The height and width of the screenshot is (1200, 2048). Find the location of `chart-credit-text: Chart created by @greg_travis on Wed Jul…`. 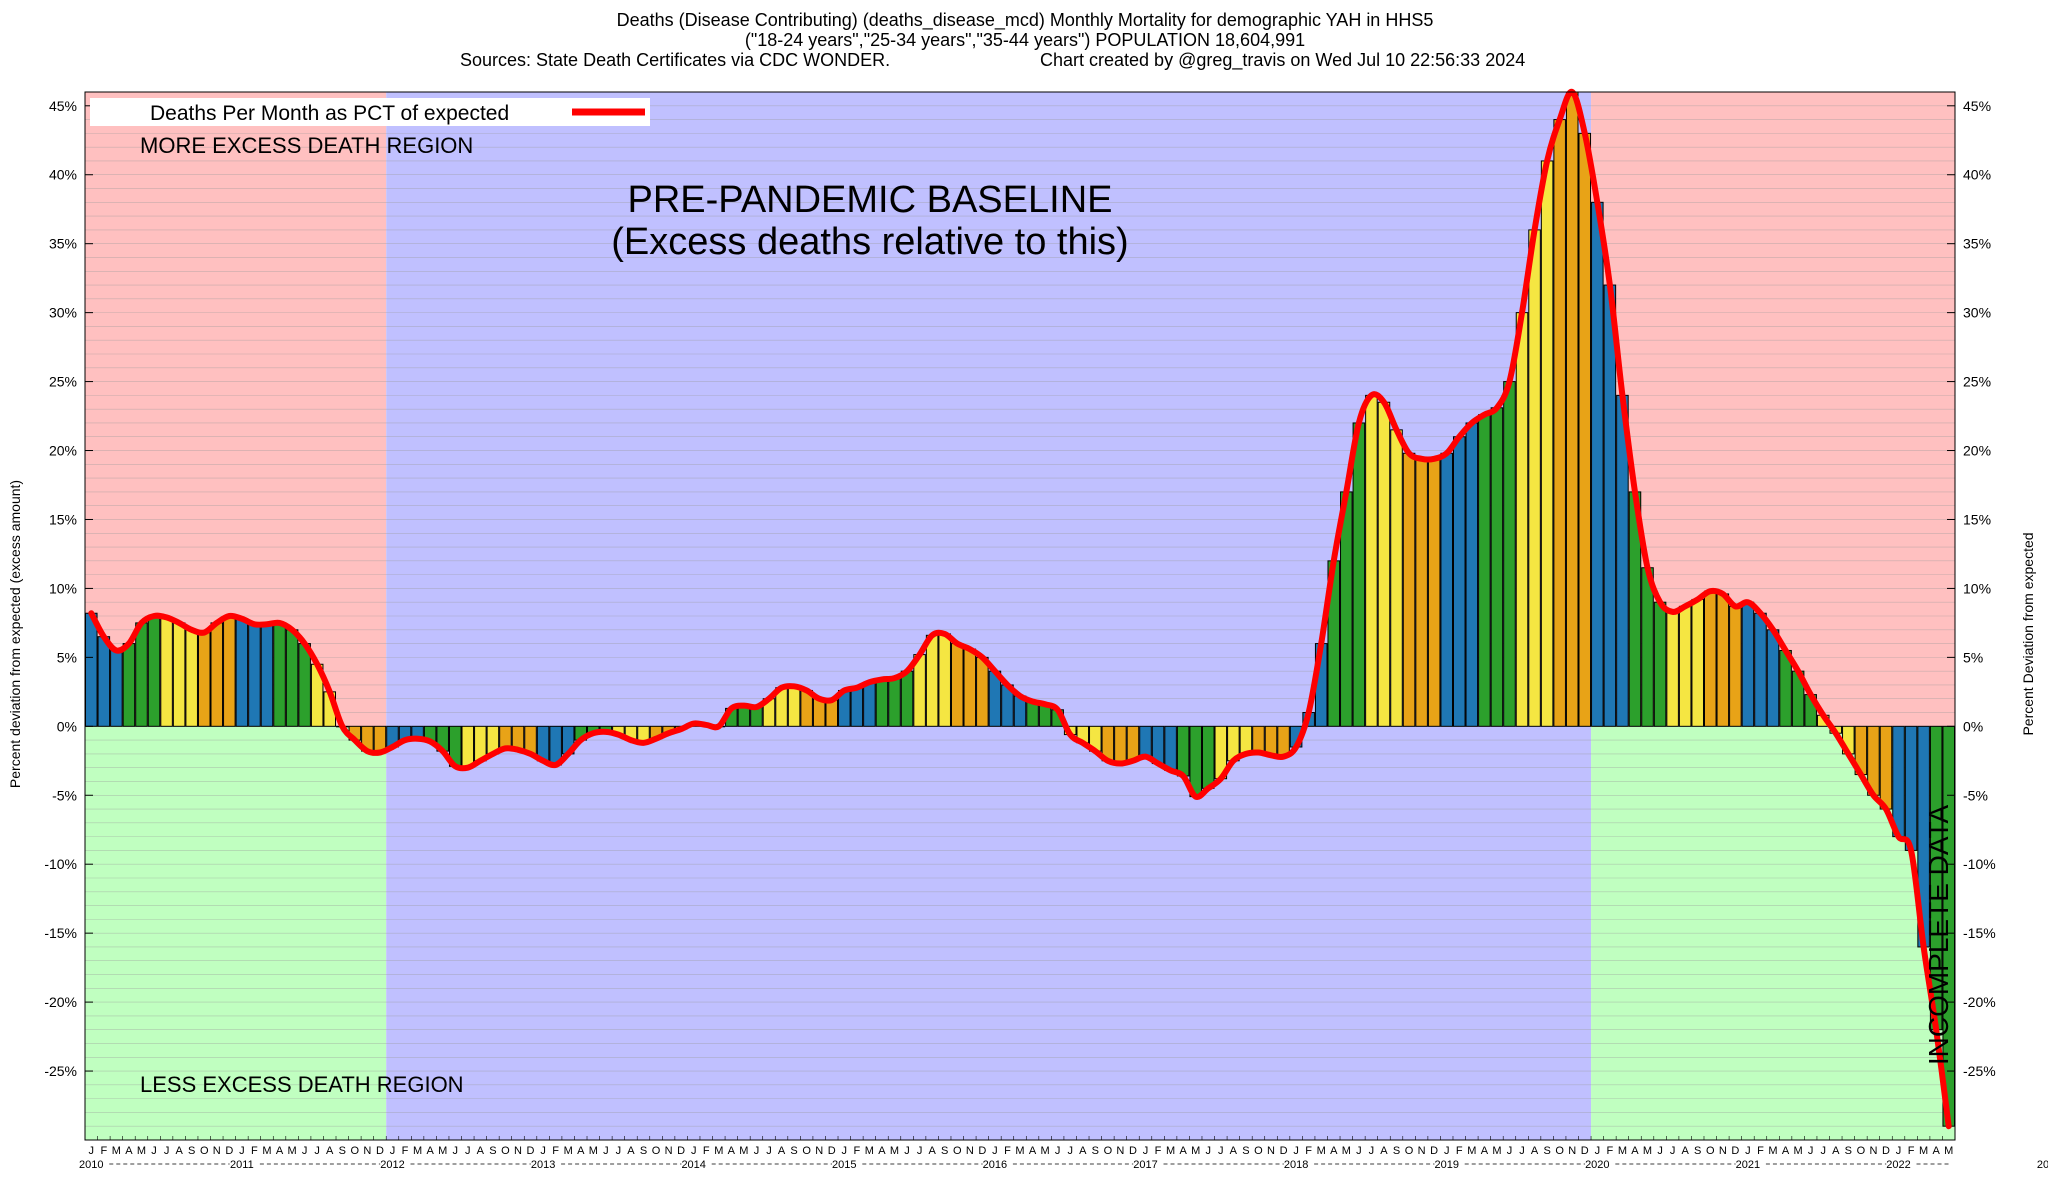

chart-credit-text: Chart created by @greg_travis on Wed Jul… is located at coordinates (1282, 60).